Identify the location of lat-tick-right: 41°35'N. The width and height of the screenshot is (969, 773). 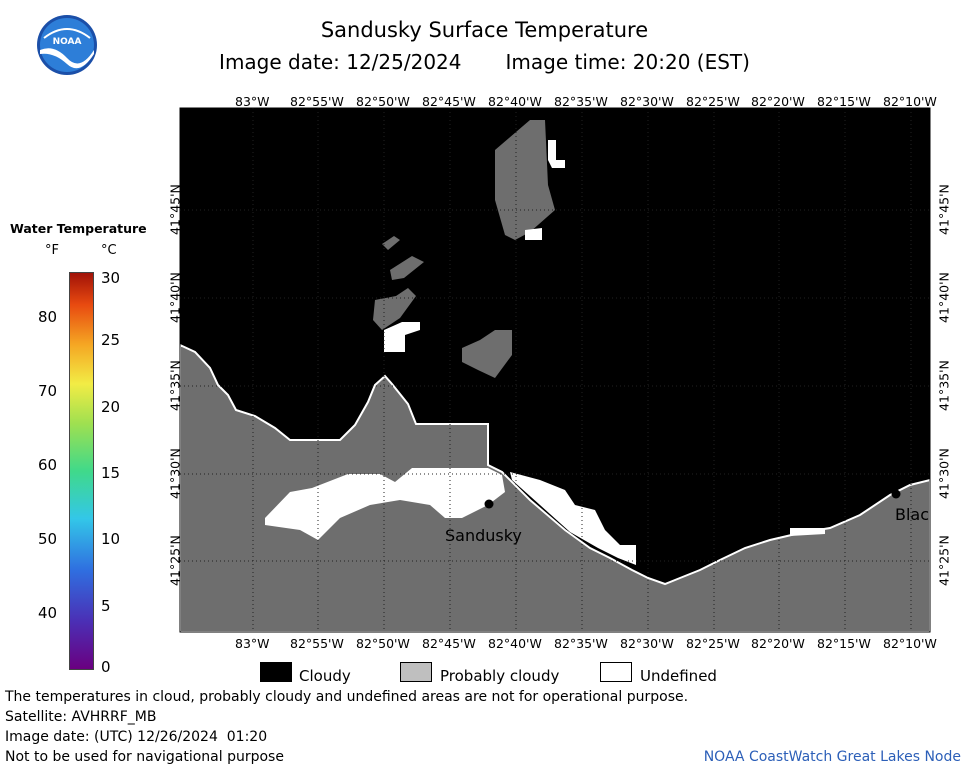
(944, 385).